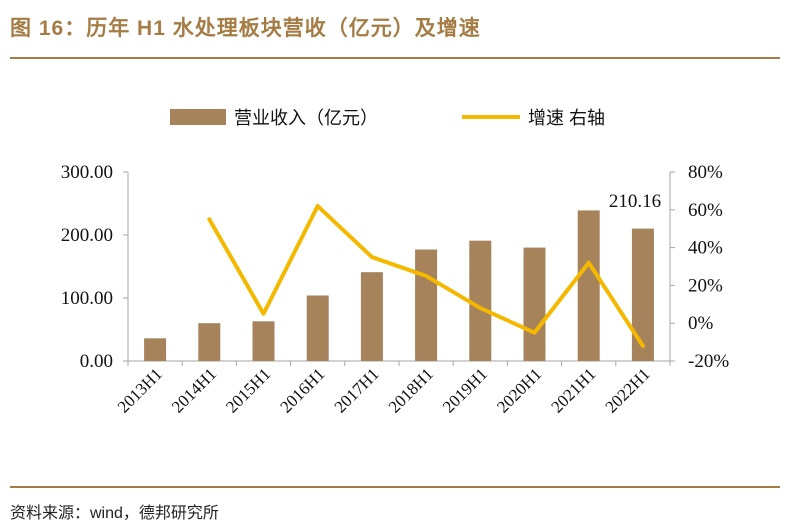  What do you see at coordinates (248, 390) in the screenshot?
I see `x-axis-category-label: 2015H1` at bounding box center [248, 390].